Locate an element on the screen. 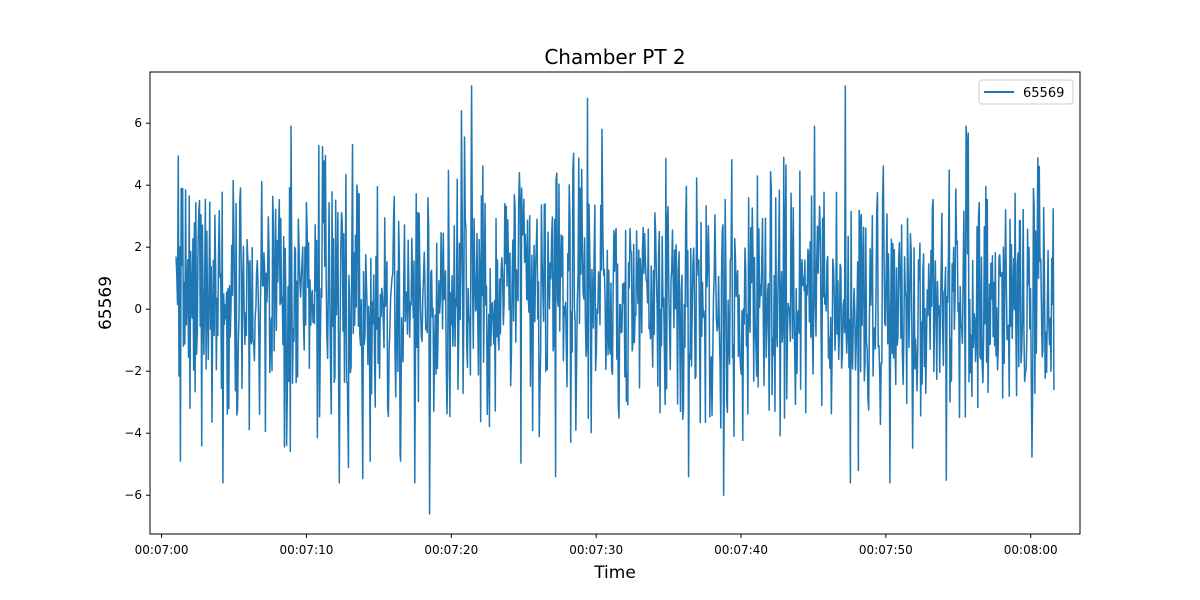 The image size is (1200, 600). legend-entry-65569: 65569 is located at coordinates (1043, 93).